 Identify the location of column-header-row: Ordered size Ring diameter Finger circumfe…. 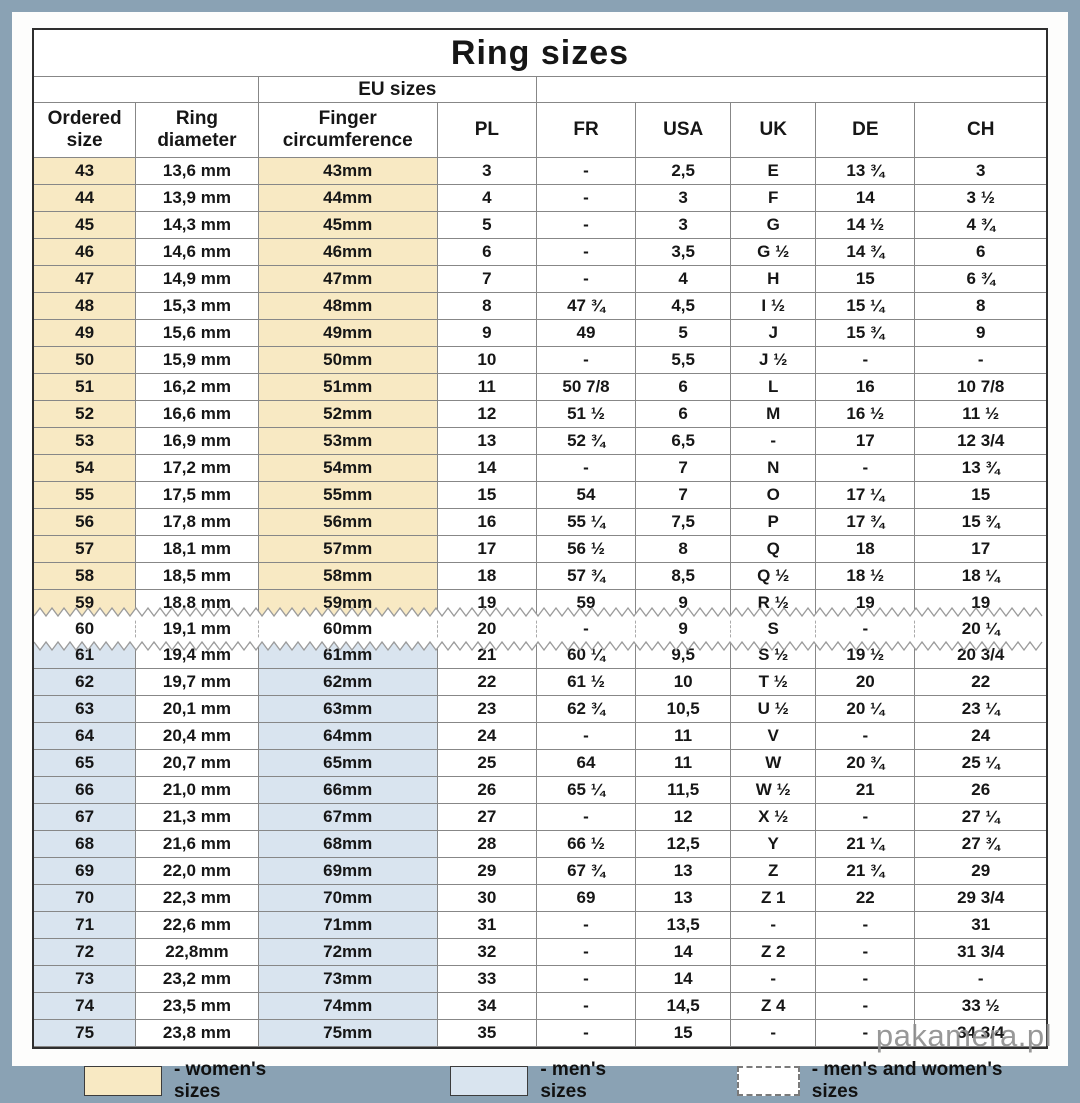
(540, 130).